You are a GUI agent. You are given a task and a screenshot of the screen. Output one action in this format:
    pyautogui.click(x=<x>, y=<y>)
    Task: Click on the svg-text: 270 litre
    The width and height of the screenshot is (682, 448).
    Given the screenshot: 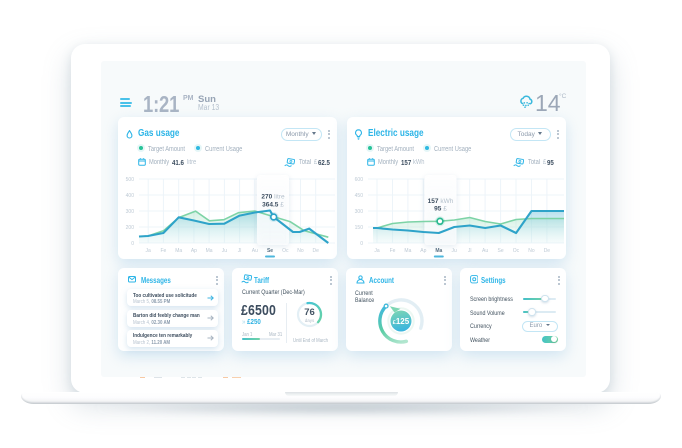 What is the action you would take?
    pyautogui.click(x=273, y=197)
    